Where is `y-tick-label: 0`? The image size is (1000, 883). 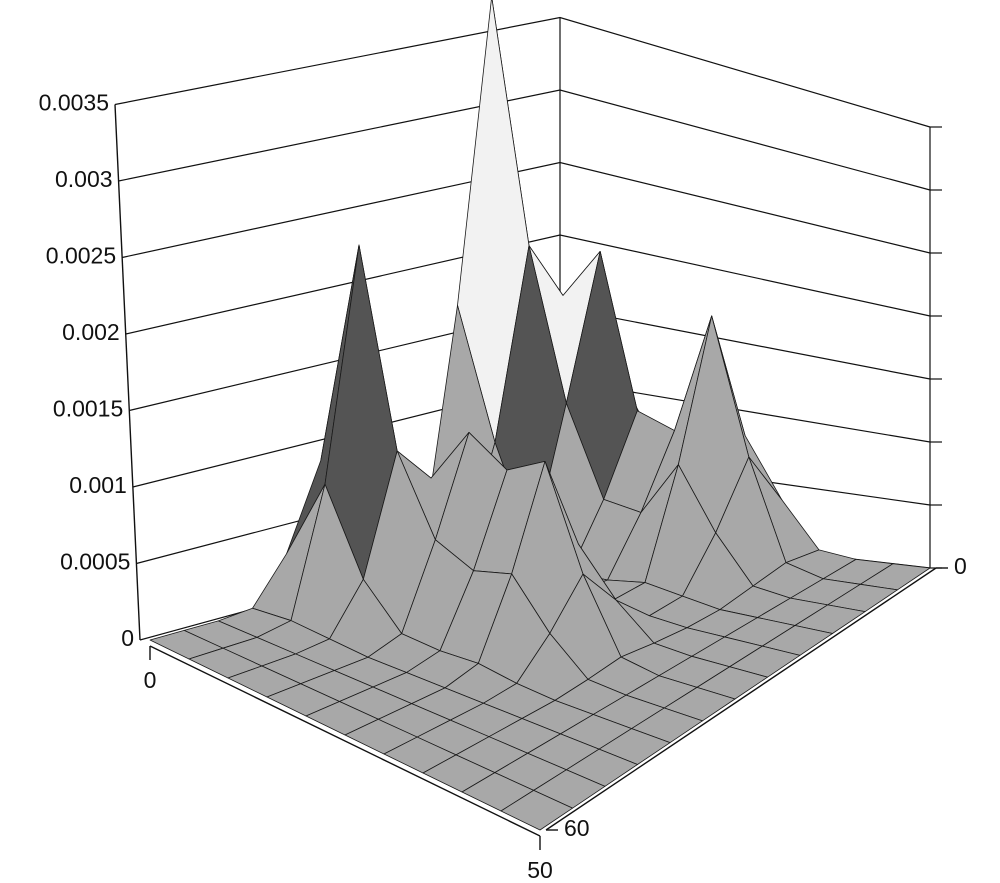
y-tick-label: 0 is located at coordinates (960, 566).